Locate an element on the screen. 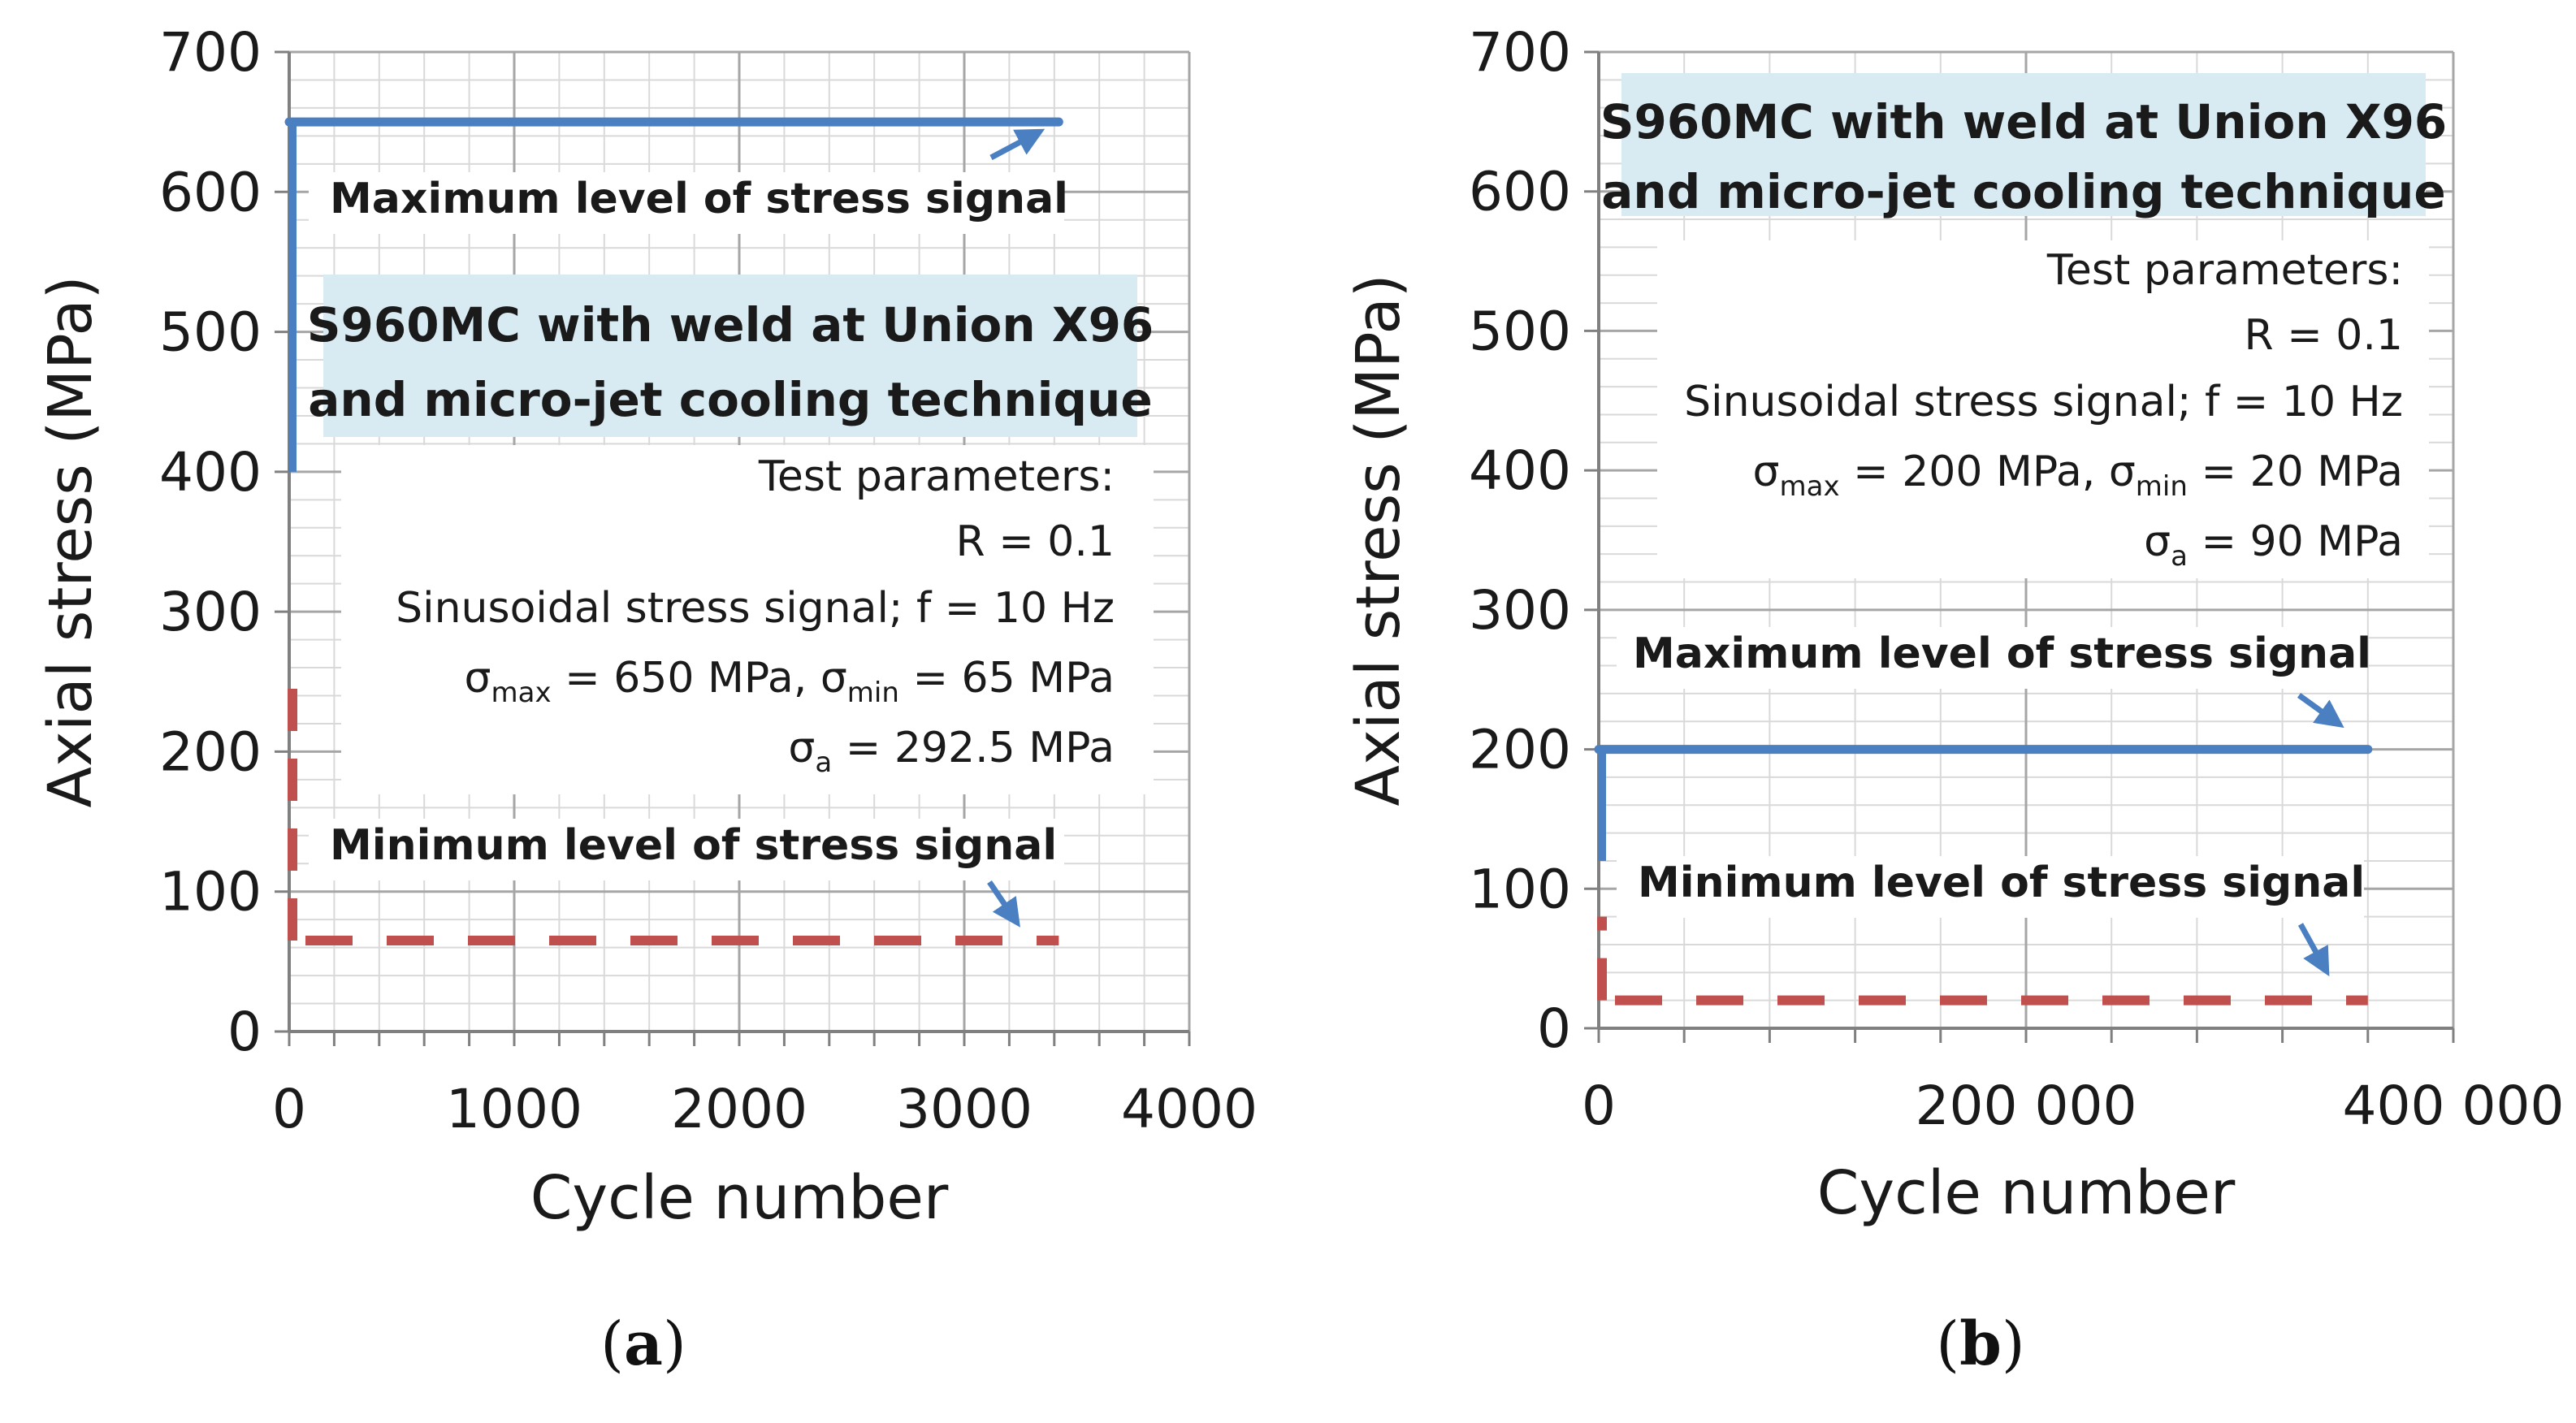  param-sigma-a: σa = 90 MPa is located at coordinates (2273, 545).